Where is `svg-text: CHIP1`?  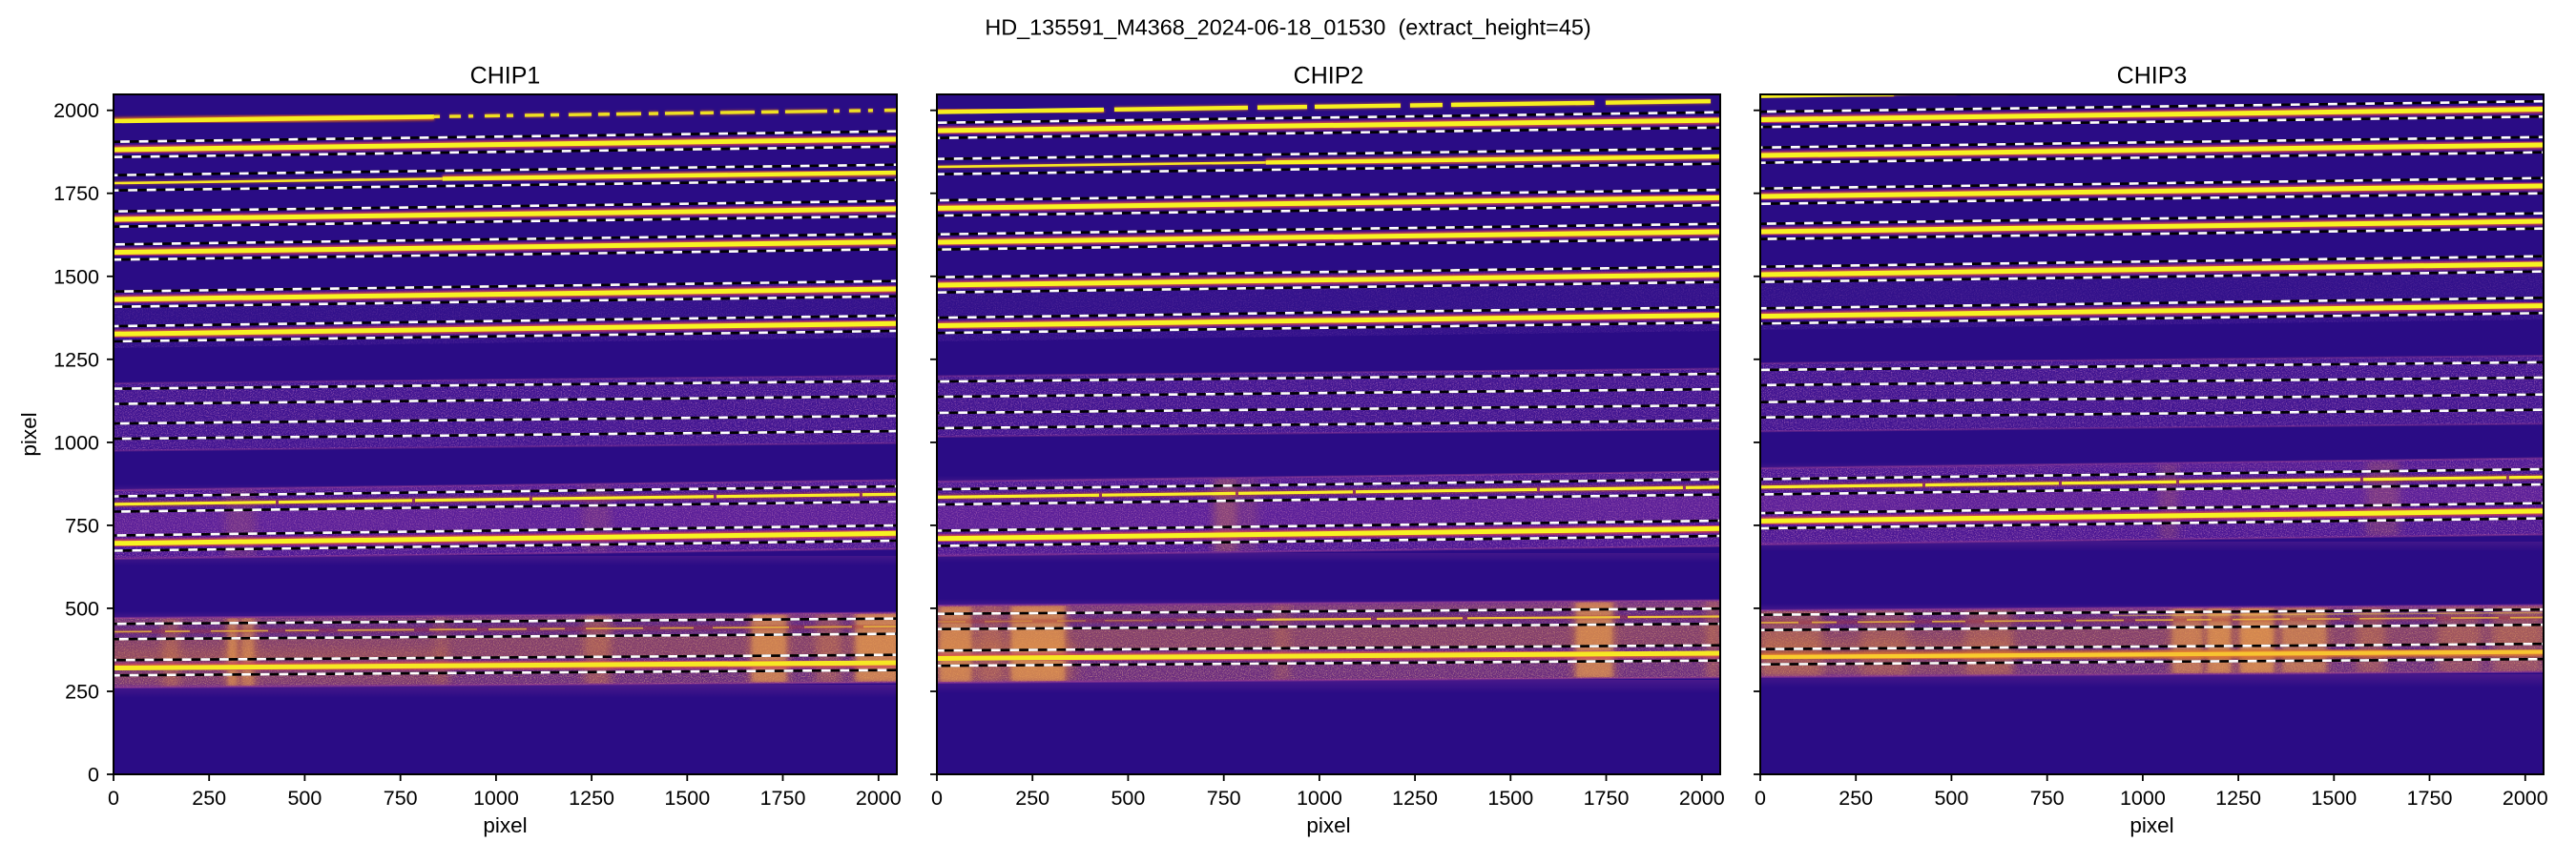
svg-text: CHIP1 is located at coordinates (505, 76).